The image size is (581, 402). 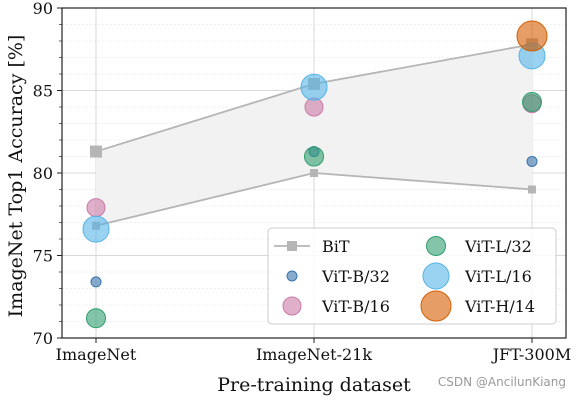 I want to click on legend-label: ViT-H/14, so click(x=499, y=306).